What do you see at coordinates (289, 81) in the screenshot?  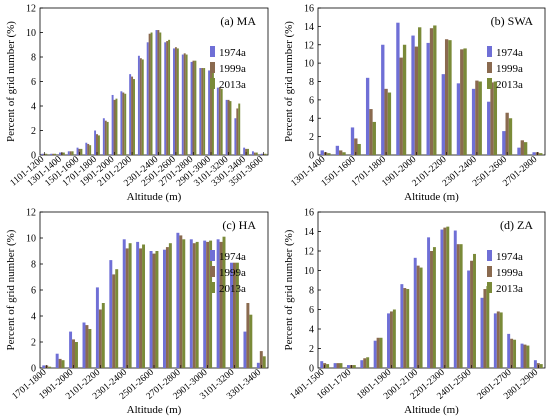 I see `y-axis-label: Percent of grid number (%)` at bounding box center [289, 81].